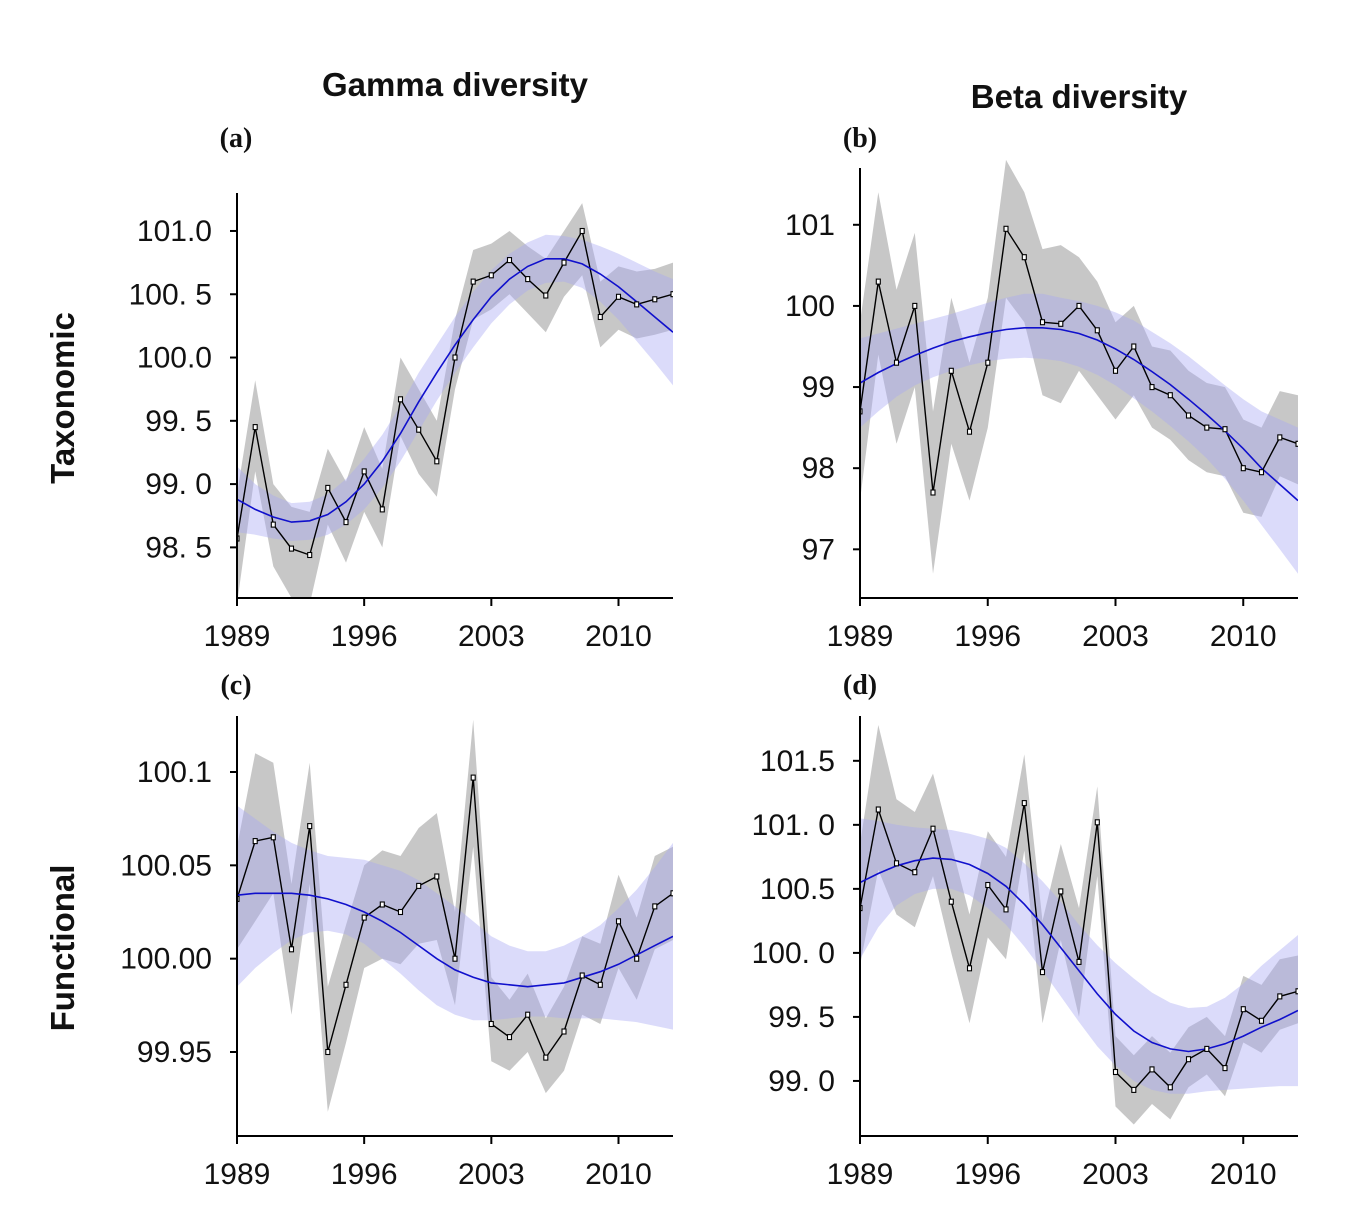 This screenshot has width=1352, height=1216. What do you see at coordinates (810, 306) in the screenshot?
I see `y-tick-label: 100` at bounding box center [810, 306].